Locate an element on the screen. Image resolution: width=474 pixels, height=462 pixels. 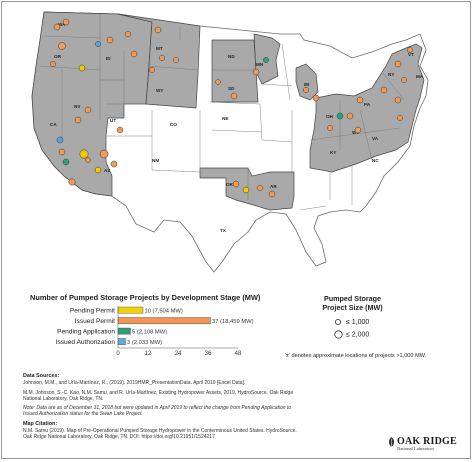
leaf-icon is located at coordinates (391, 442).